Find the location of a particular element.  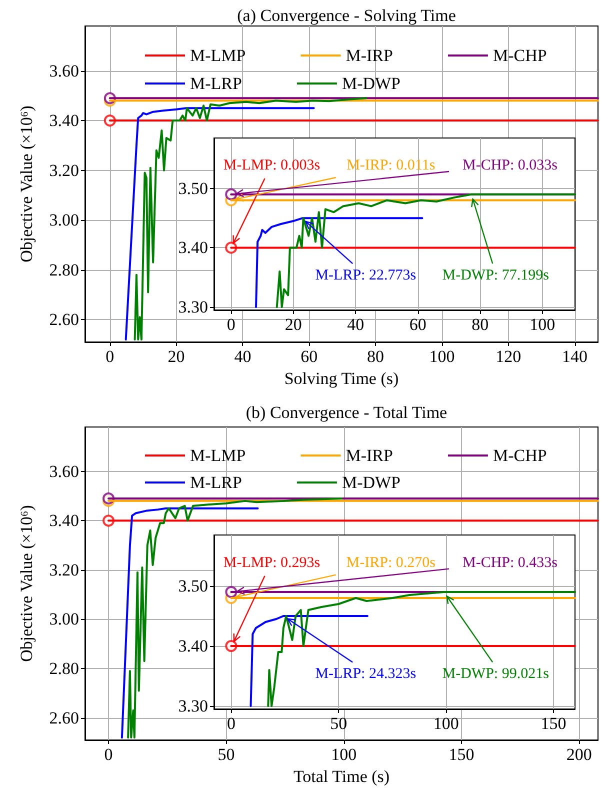

x-axis-title: Solving Time (s) is located at coordinates (341, 378).